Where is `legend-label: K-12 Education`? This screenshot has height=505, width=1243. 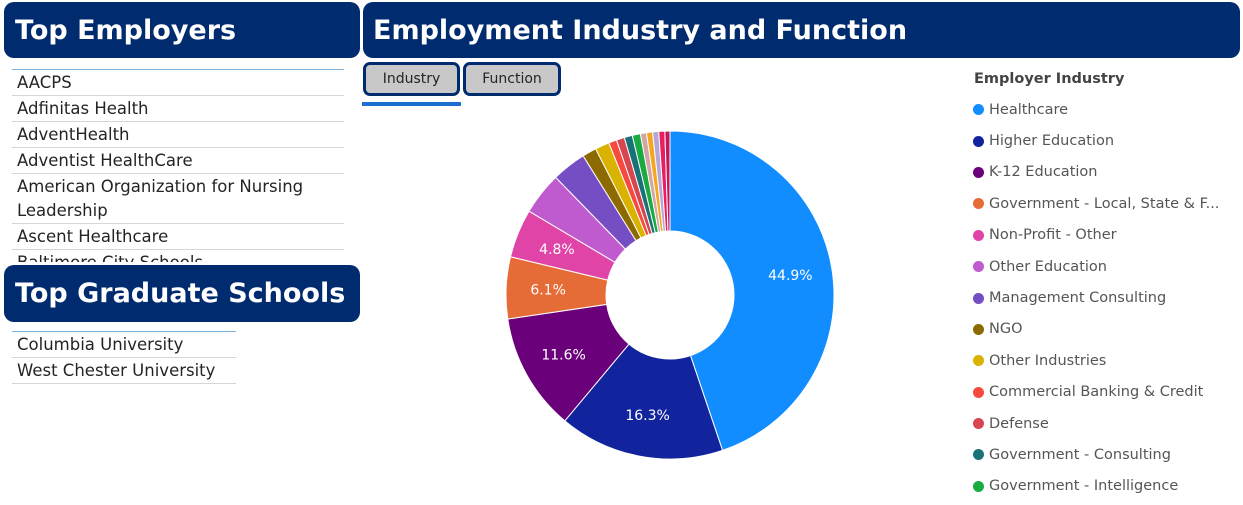 legend-label: K-12 Education is located at coordinates (1043, 172).